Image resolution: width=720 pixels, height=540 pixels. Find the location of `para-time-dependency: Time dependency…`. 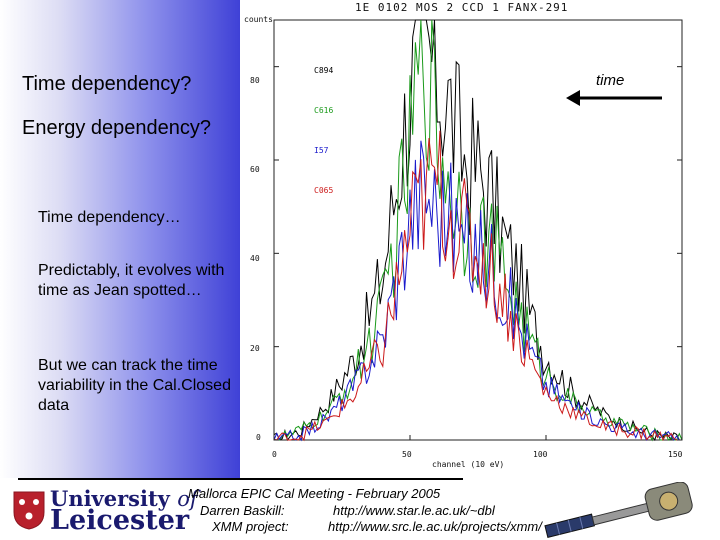

para-time-dependency: Time dependency… is located at coordinates (109, 217).